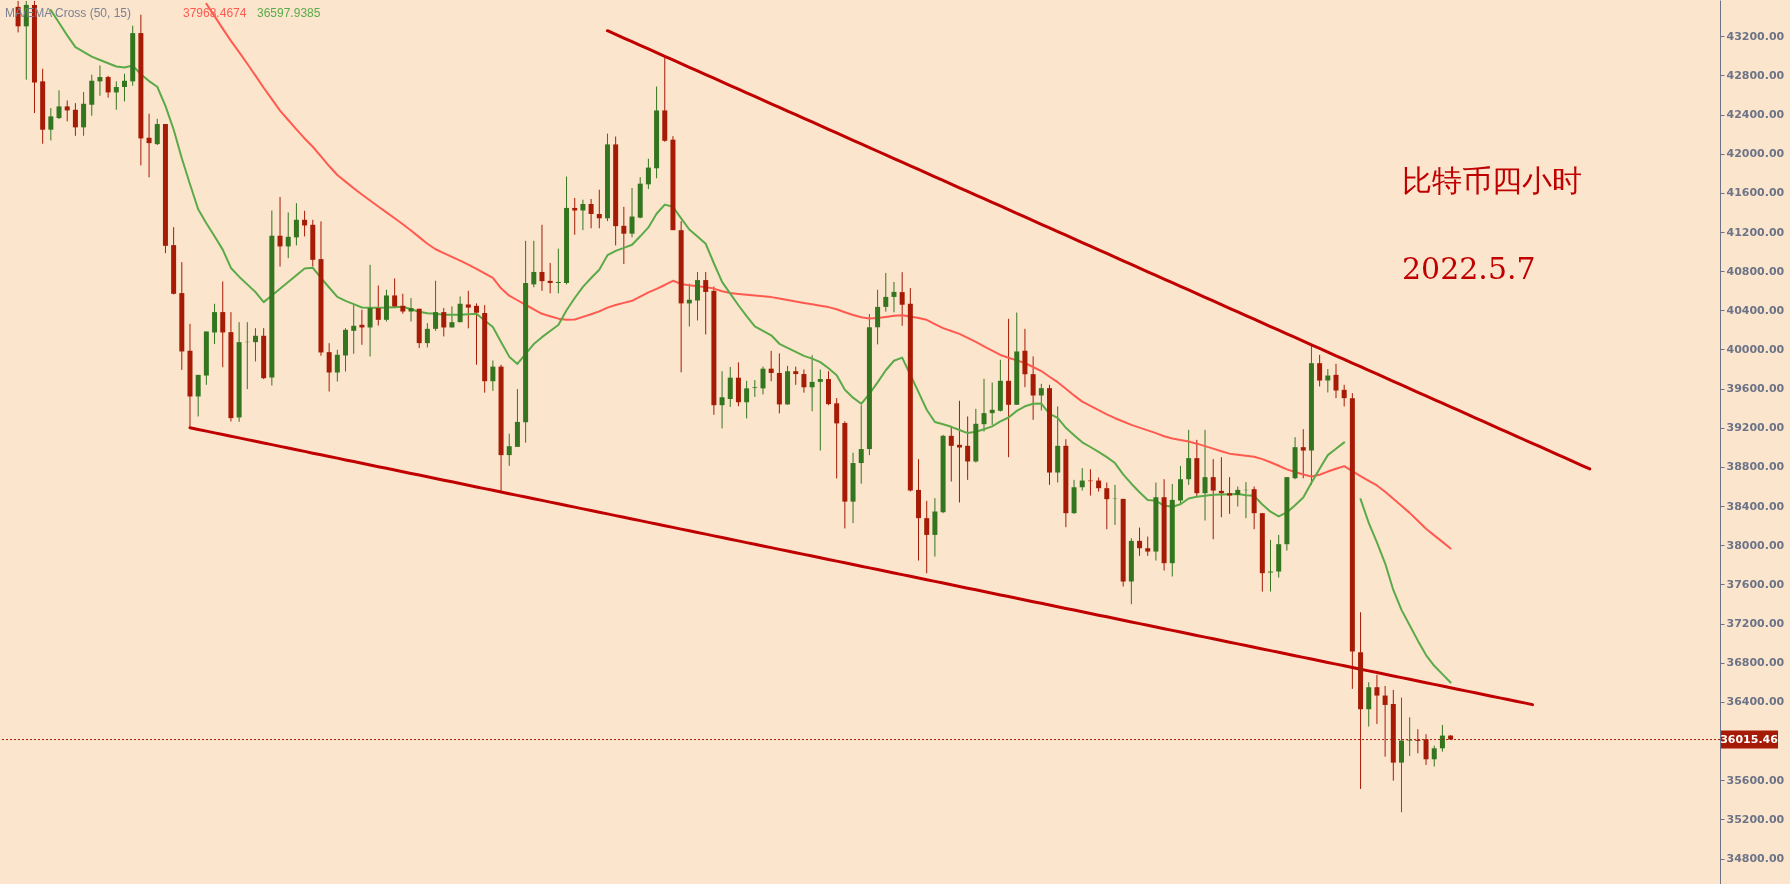  What do you see at coordinates (1755, 428) in the screenshot?
I see `y-tick-label: 39200.00` at bounding box center [1755, 428].